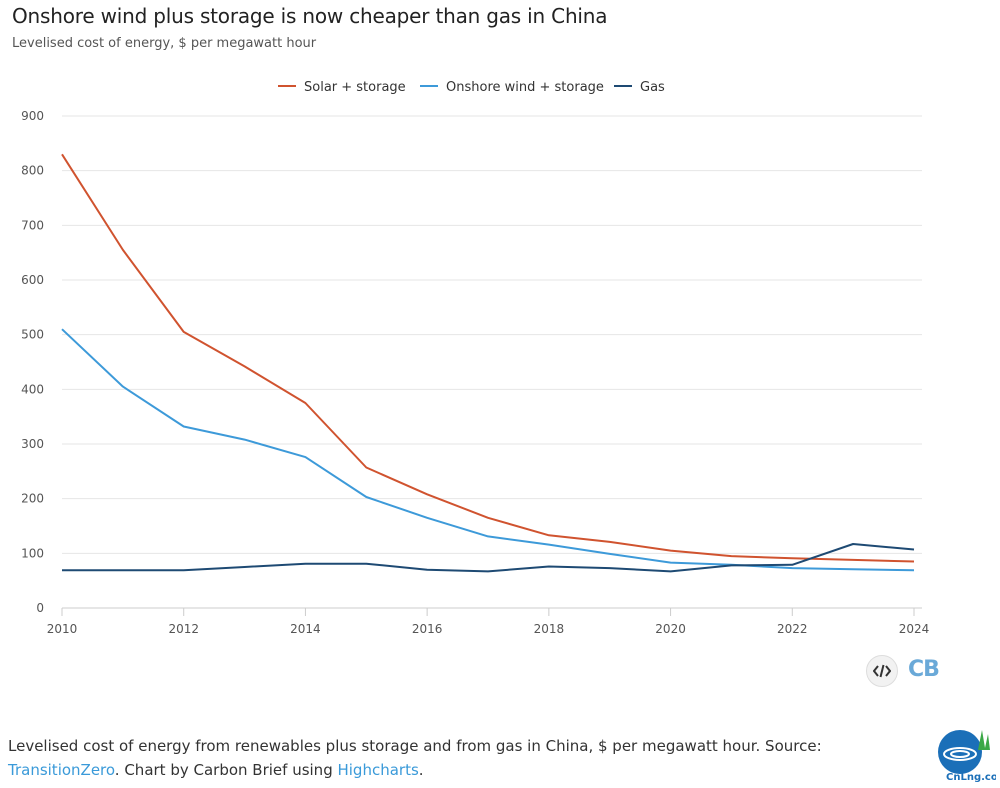  I want to click on watermark-logo: CnLng.com, so click(965, 754).